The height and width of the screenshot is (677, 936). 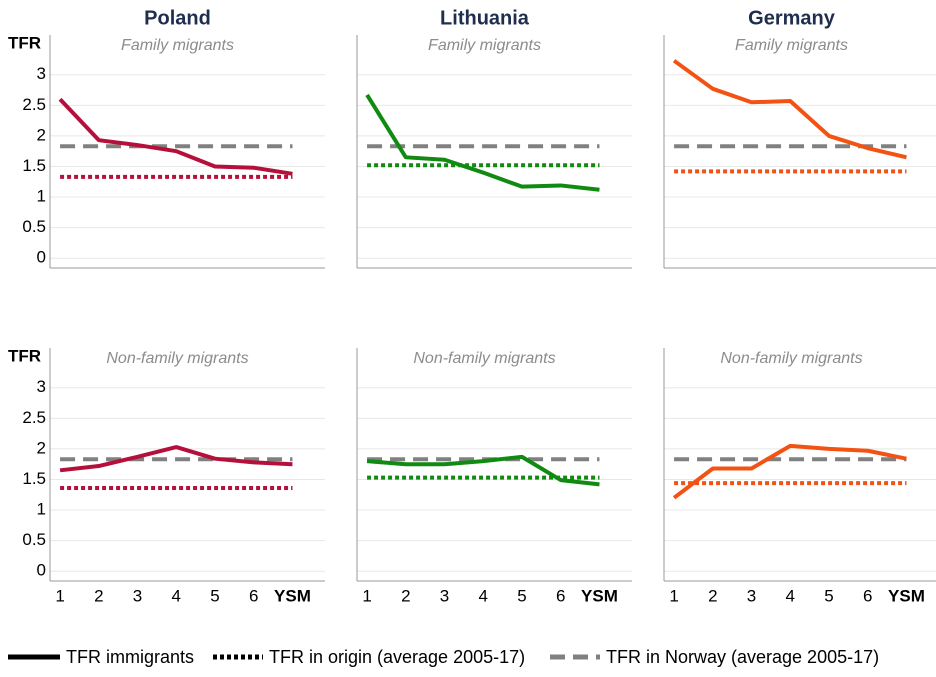 I want to click on column-title: Lithuania, so click(x=485, y=18).